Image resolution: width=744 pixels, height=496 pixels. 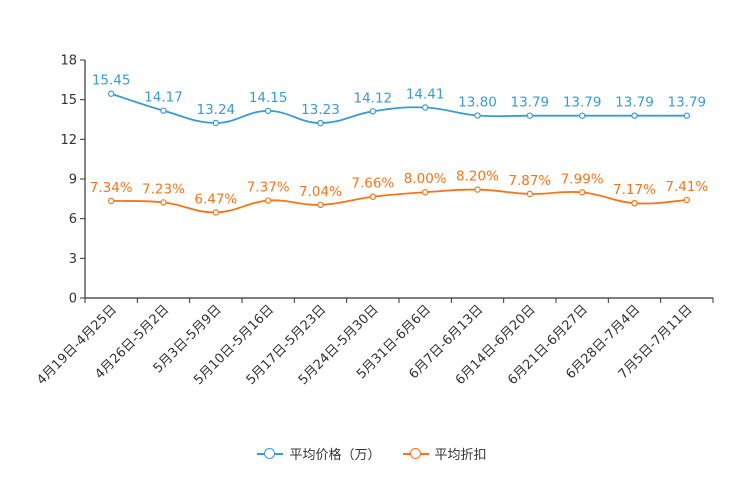 I want to click on data-label: 13.24, so click(x=216, y=110).